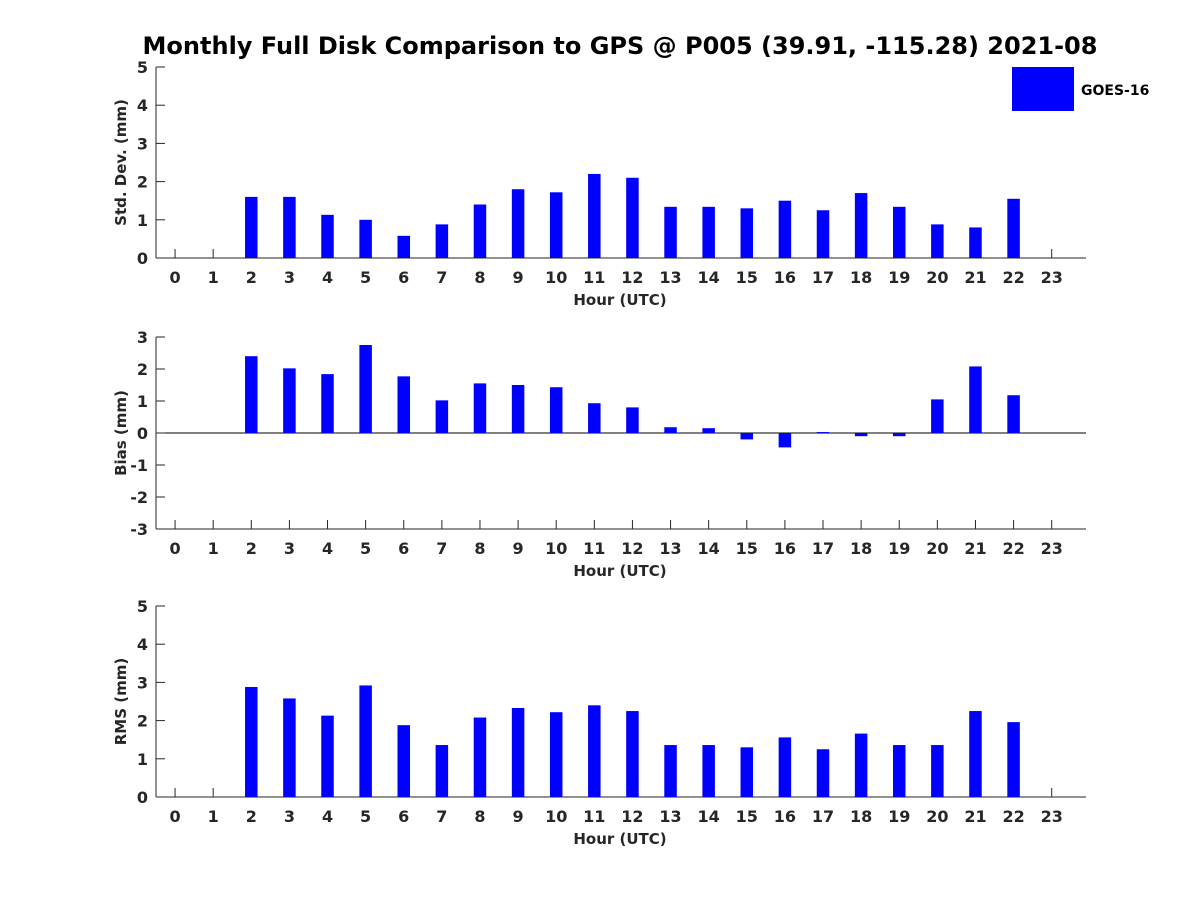 This screenshot has width=1200, height=900. I want to click on x-tick-label: 11, so click(594, 816).